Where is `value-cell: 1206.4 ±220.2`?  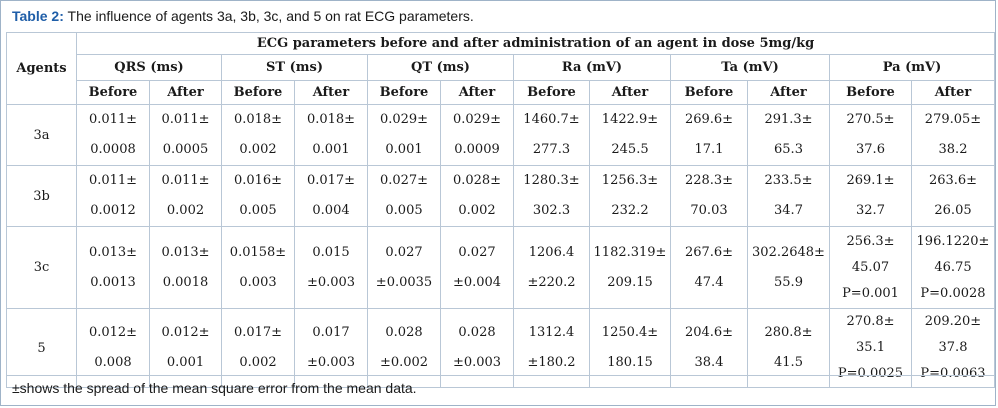 value-cell: 1206.4 ±220.2 is located at coordinates (551, 267).